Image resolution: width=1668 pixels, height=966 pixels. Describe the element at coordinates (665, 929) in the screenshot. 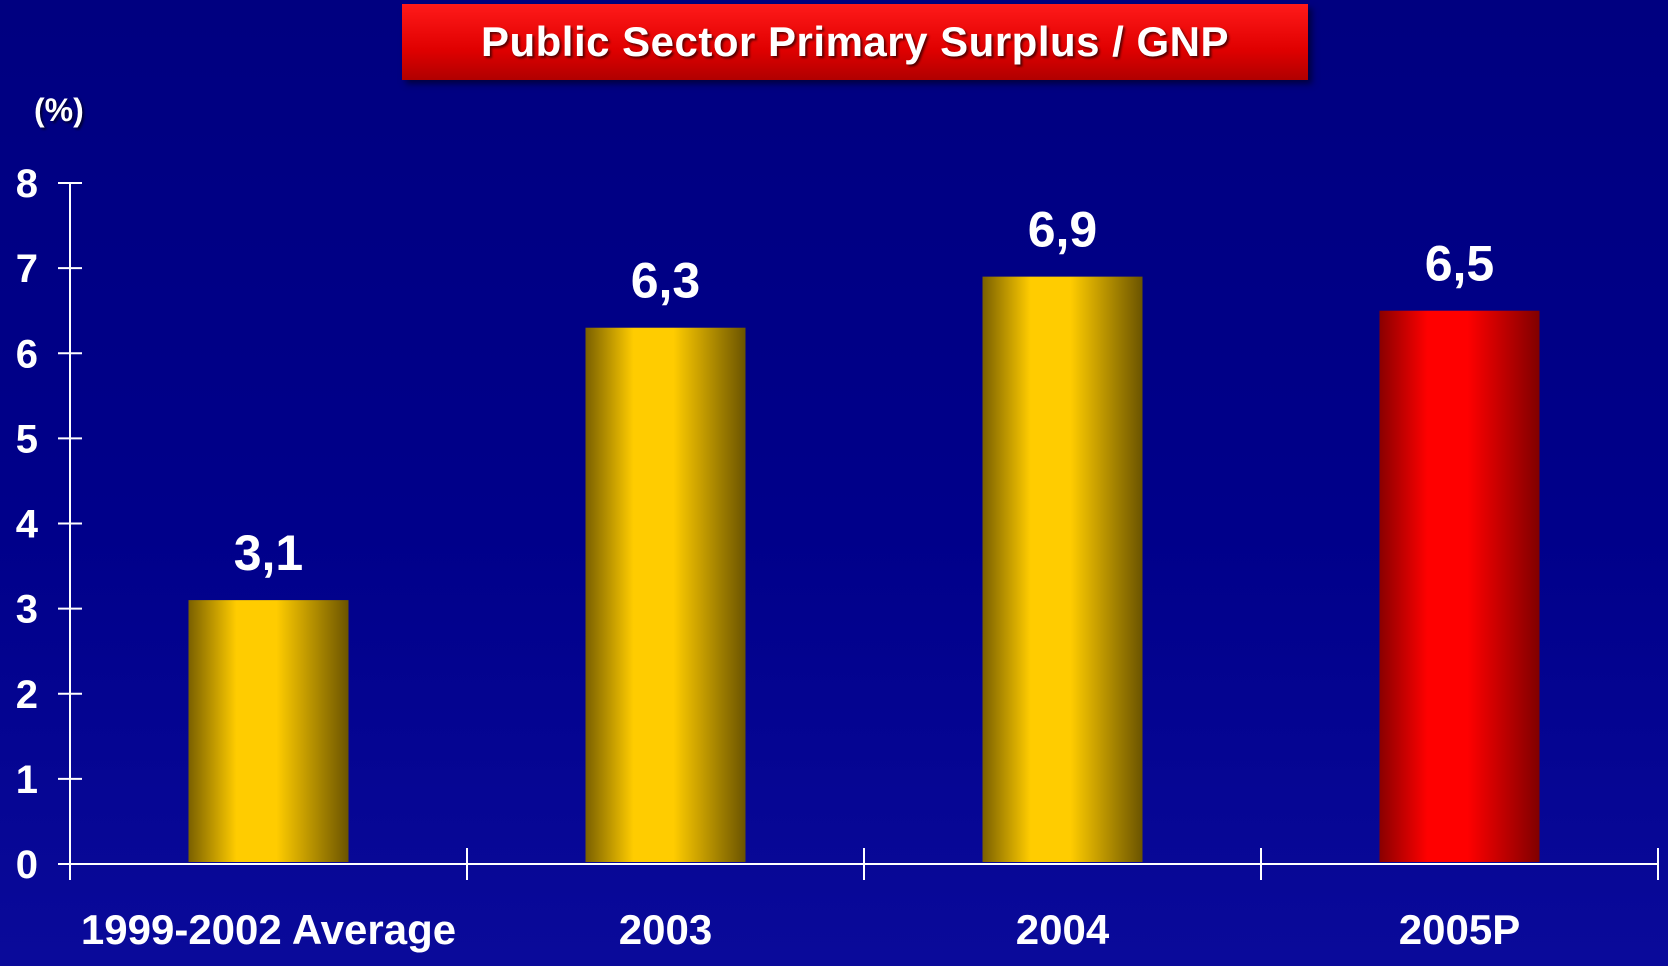

I see `x-category-label: 2003` at that location.